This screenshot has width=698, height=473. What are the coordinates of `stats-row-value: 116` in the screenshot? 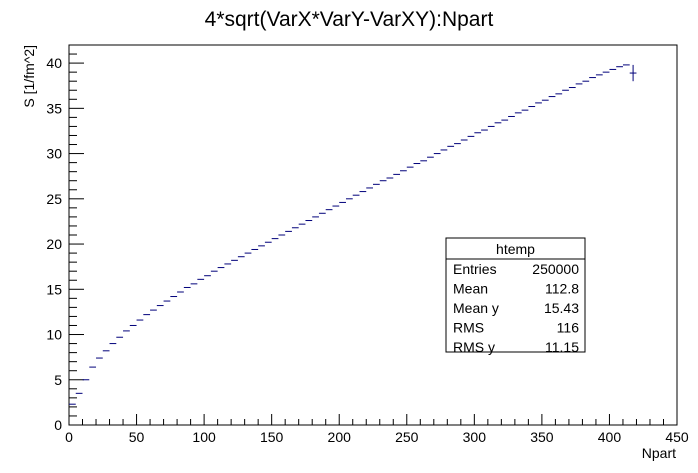 It's located at (568, 328).